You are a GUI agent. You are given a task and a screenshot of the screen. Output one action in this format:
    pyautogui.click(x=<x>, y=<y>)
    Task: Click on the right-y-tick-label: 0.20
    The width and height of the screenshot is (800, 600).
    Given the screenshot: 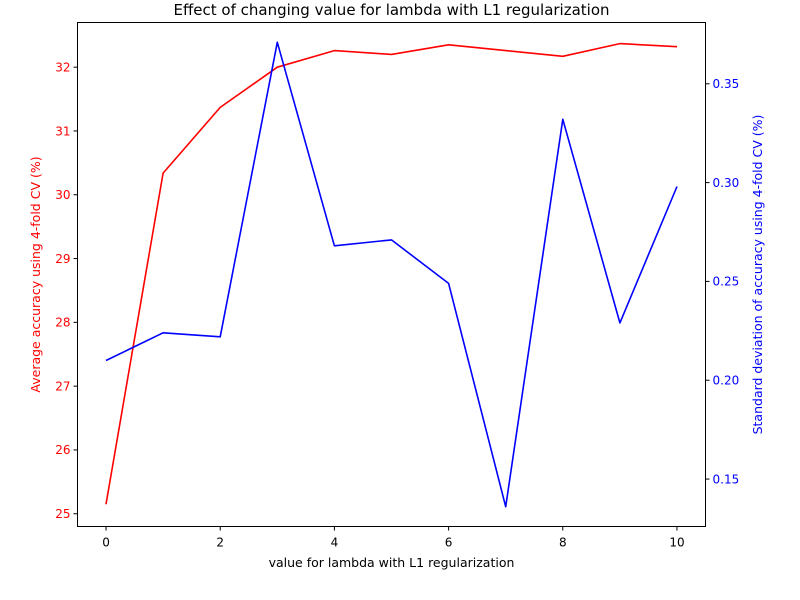 What is the action you would take?
    pyautogui.click(x=726, y=381)
    